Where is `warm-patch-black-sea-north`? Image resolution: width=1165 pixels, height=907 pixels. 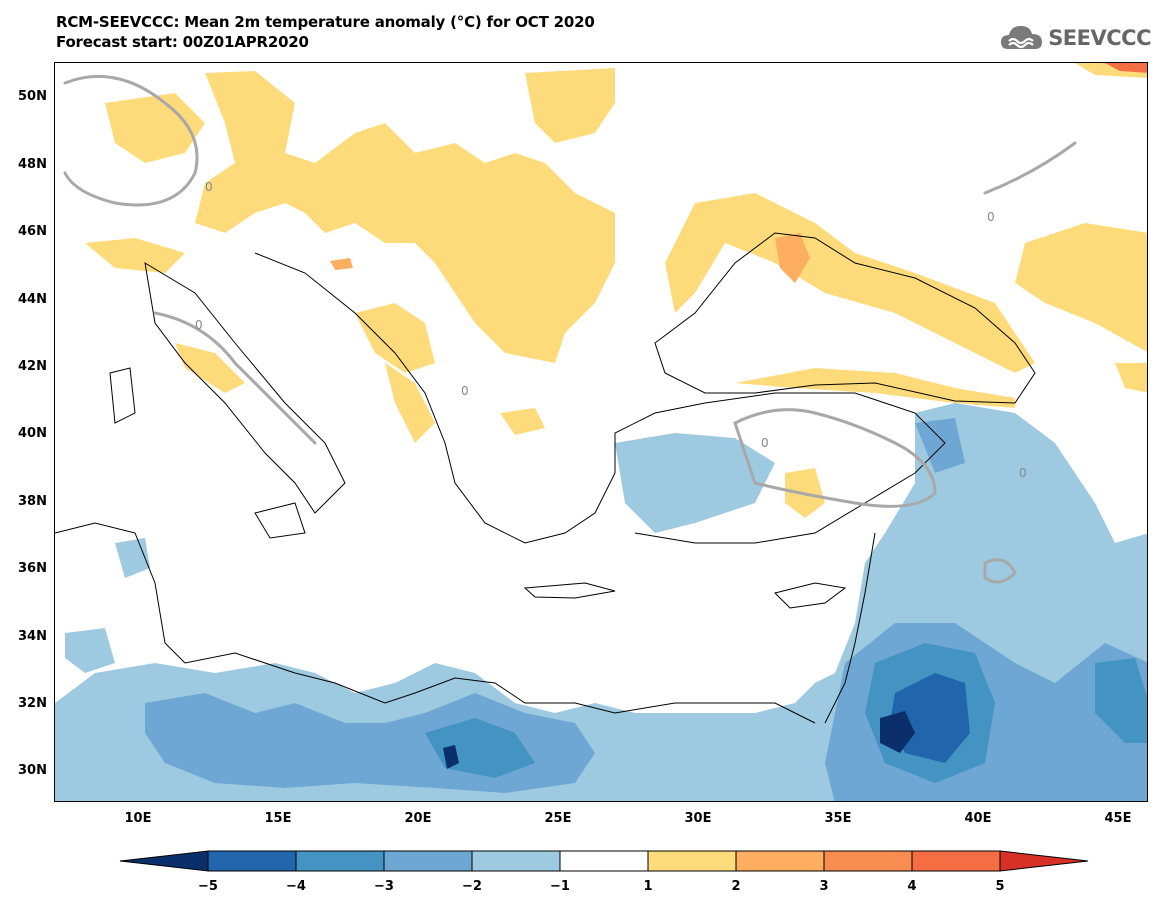
warm-patch-black-sea-north is located at coordinates (850, 283).